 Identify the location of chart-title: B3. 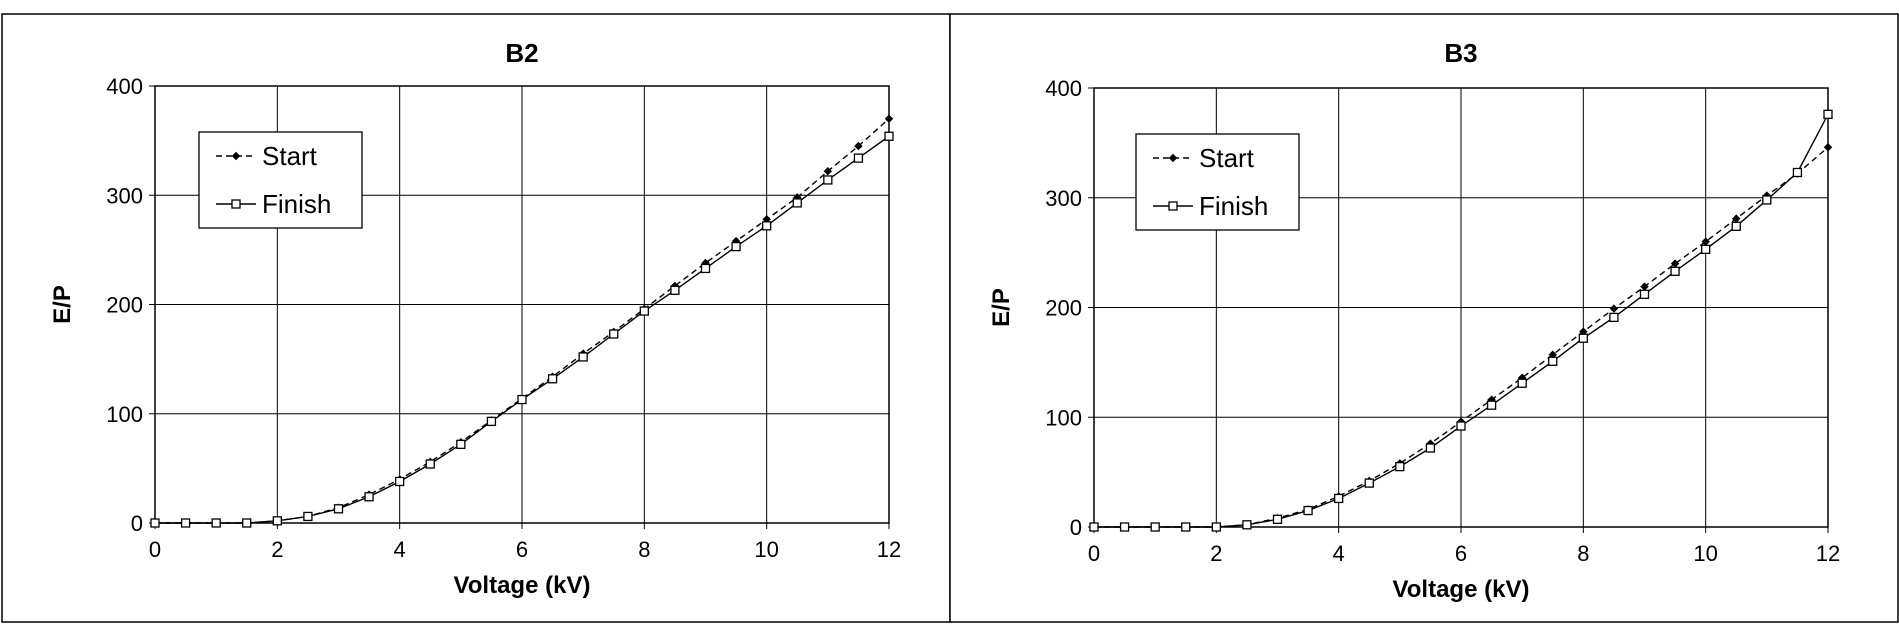
(1460, 53).